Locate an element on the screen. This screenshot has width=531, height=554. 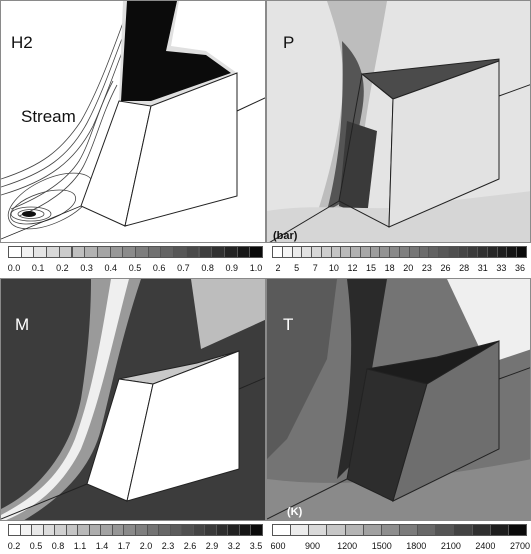
colorbar-tick-label: 0.3 is located at coordinates (86, 268).